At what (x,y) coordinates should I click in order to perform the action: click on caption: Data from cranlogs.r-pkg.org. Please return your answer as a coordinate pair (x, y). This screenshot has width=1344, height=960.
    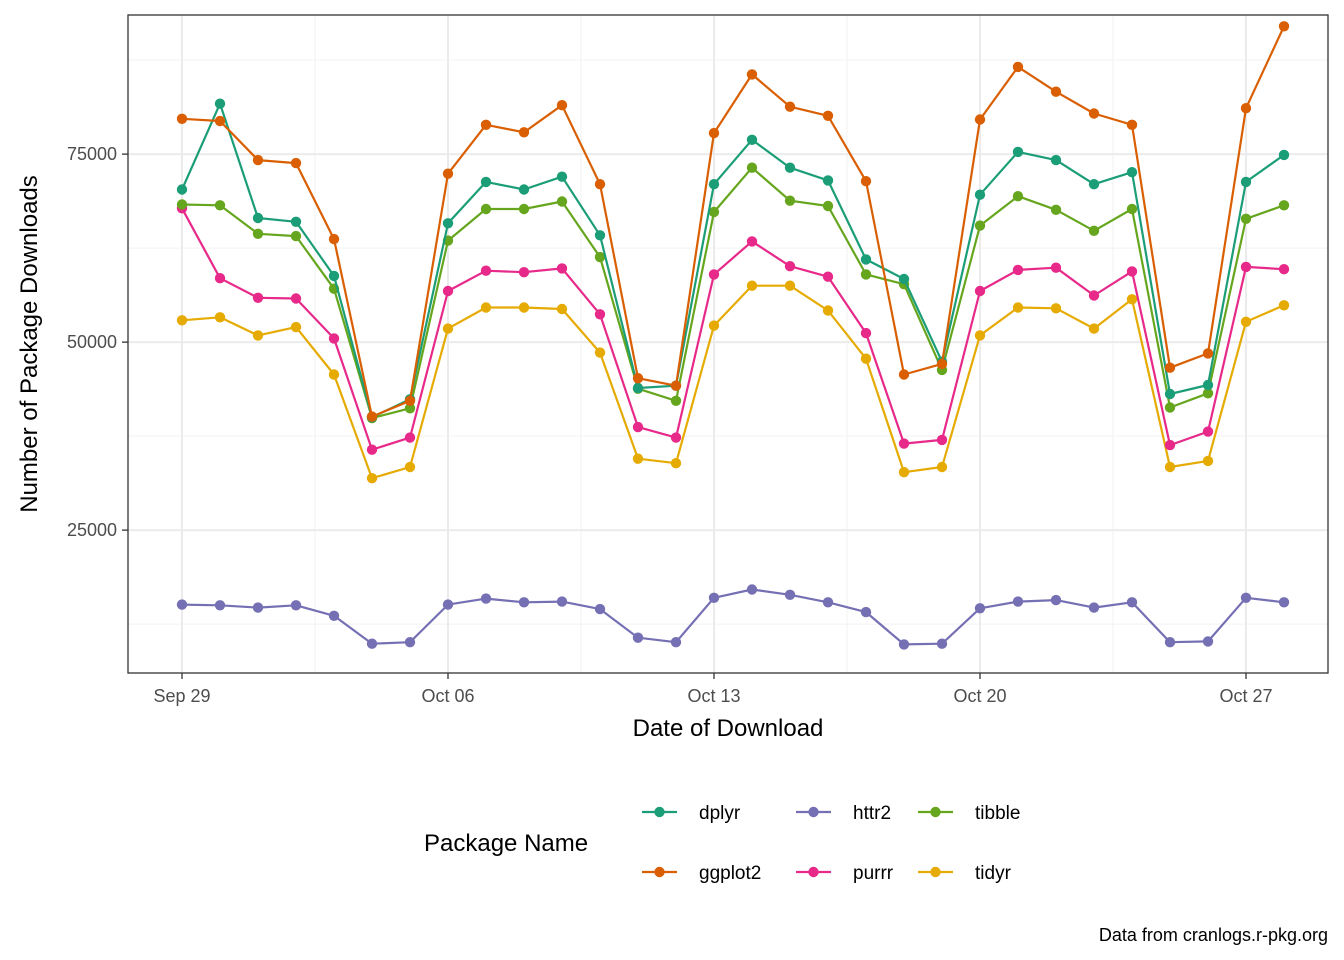
    Looking at the image, I should click on (1213, 935).